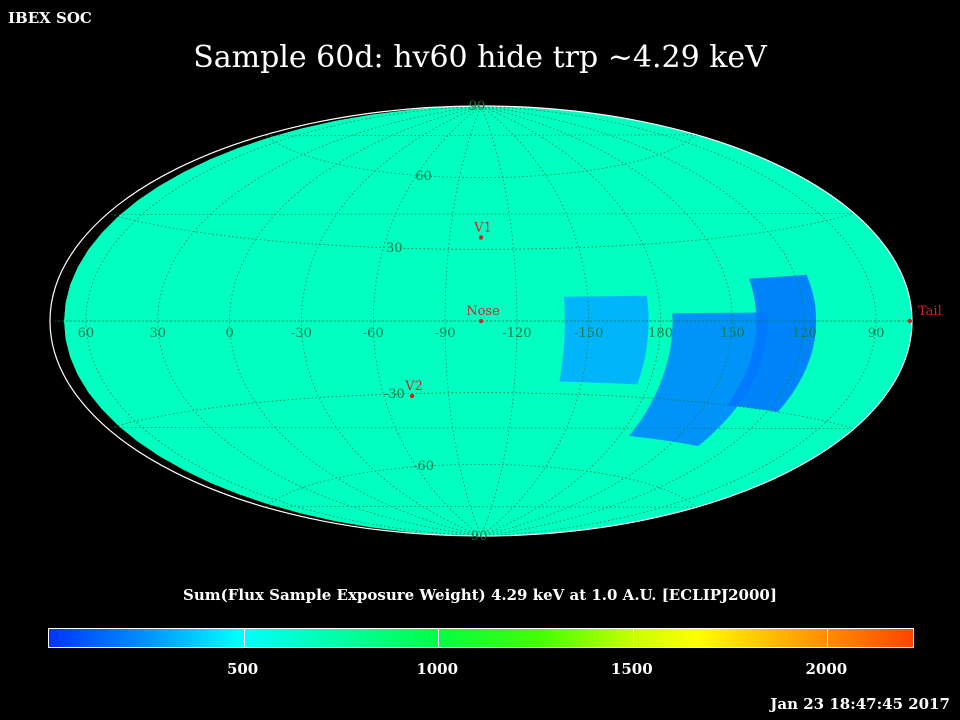  What do you see at coordinates (588, 333) in the screenshot?
I see `longitude-label: -150` at bounding box center [588, 333].